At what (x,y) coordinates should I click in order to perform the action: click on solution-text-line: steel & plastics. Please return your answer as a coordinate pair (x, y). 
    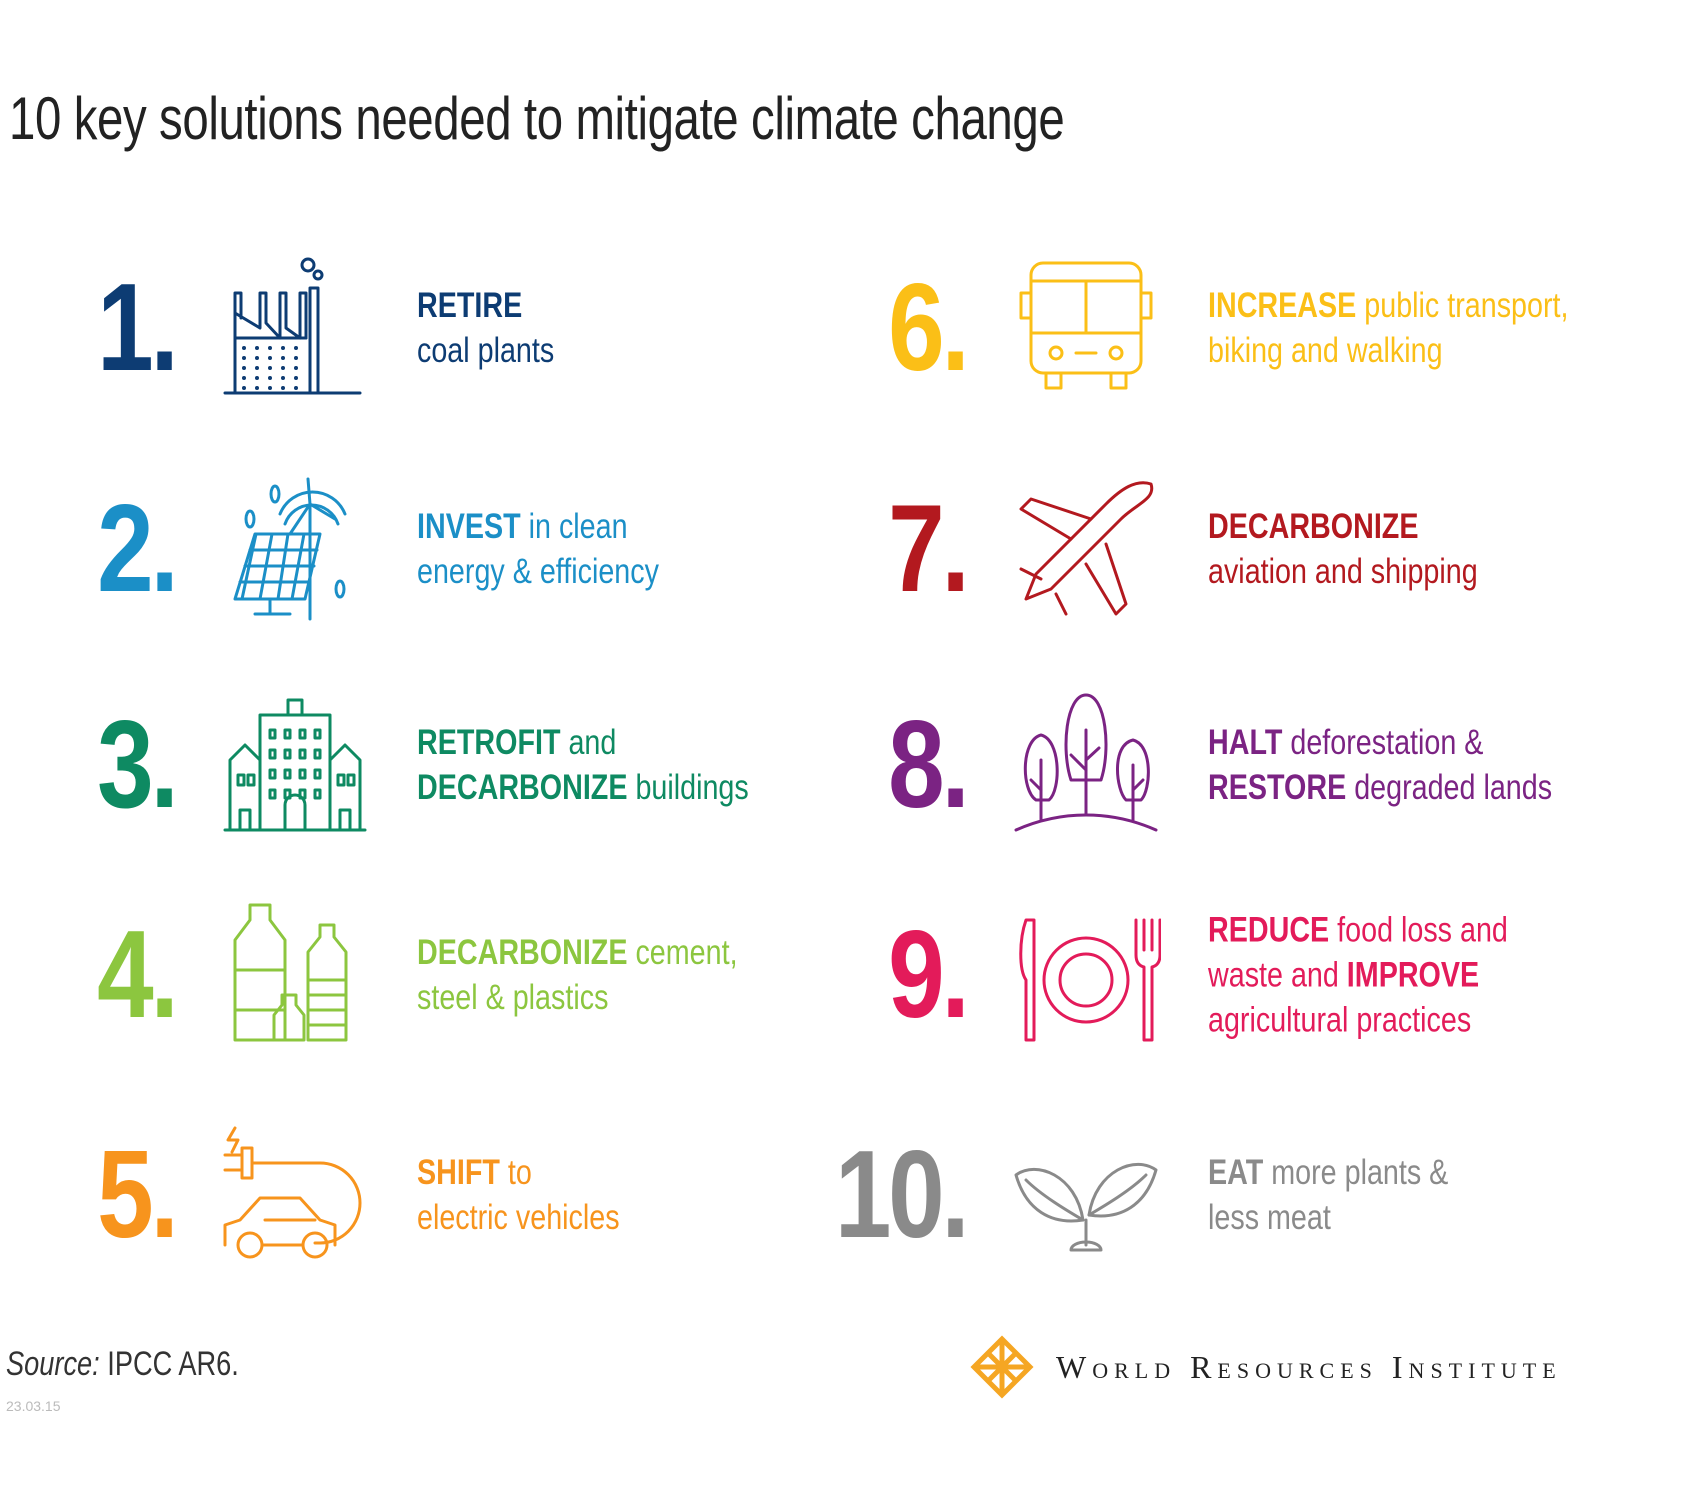
    Looking at the image, I should click on (577, 997).